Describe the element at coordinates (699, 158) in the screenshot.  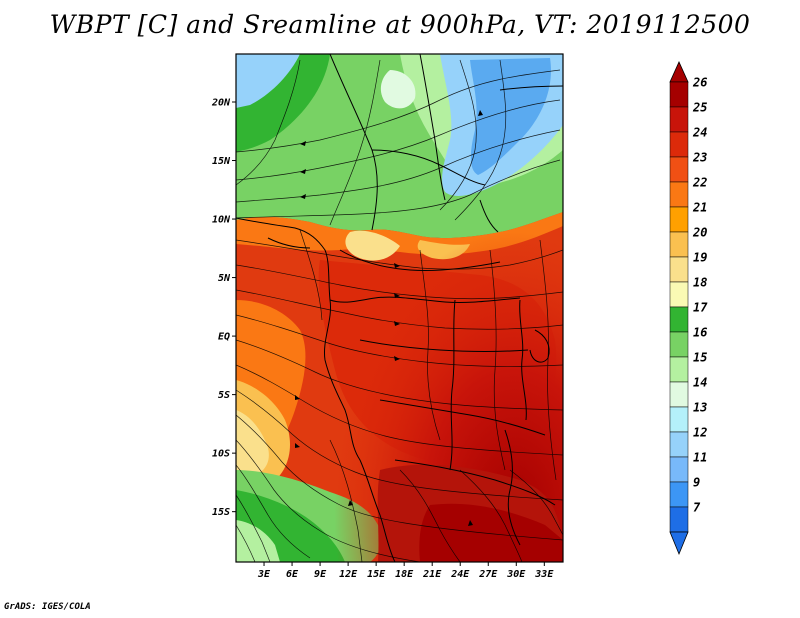
I see `colorbar-label: 23` at that location.